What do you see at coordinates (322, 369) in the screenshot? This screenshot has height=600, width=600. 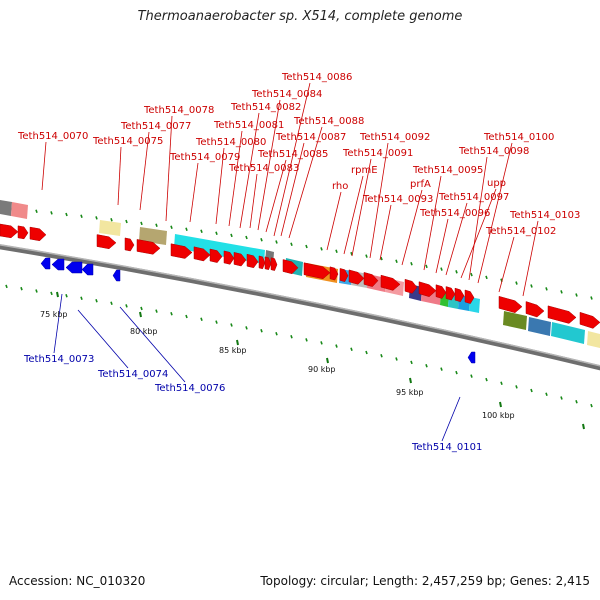 I see `scale-label: 90 kbp` at bounding box center [322, 369].